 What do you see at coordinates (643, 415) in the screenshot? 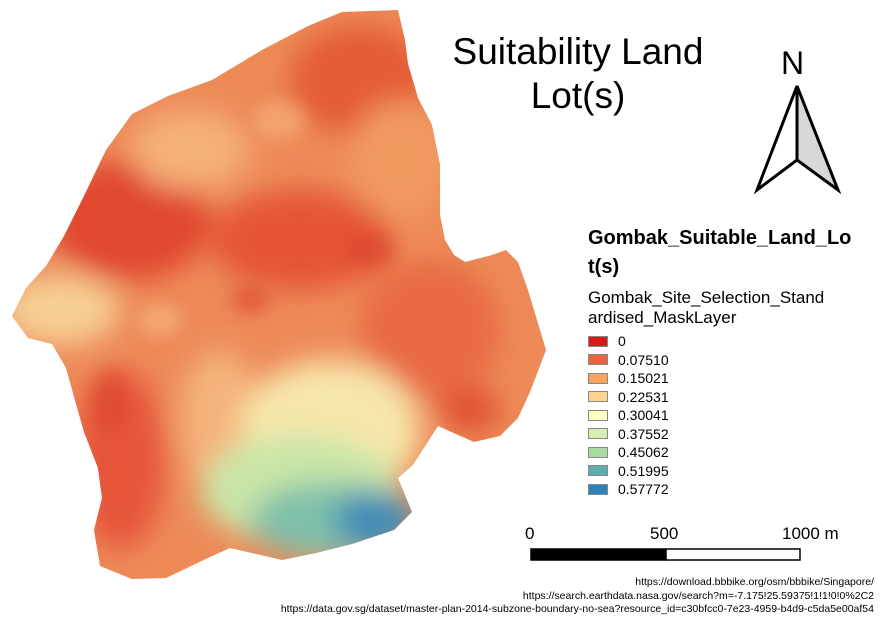
I see `legend-label: 0.30041` at bounding box center [643, 415].